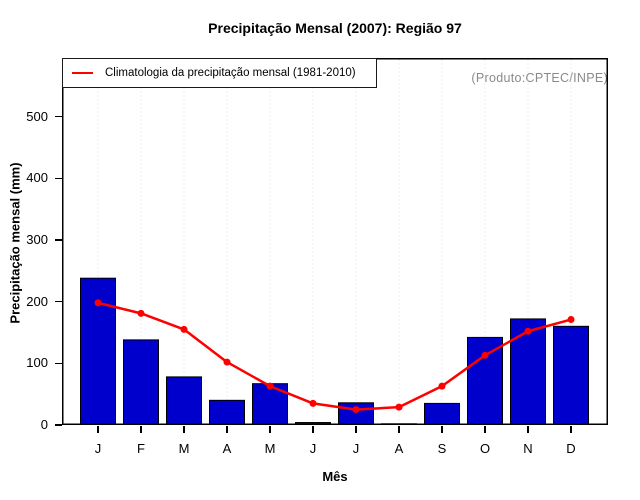 The height and width of the screenshot is (500, 640). What do you see at coordinates (442, 448) in the screenshot?
I see `x-tick-label: S` at bounding box center [442, 448].